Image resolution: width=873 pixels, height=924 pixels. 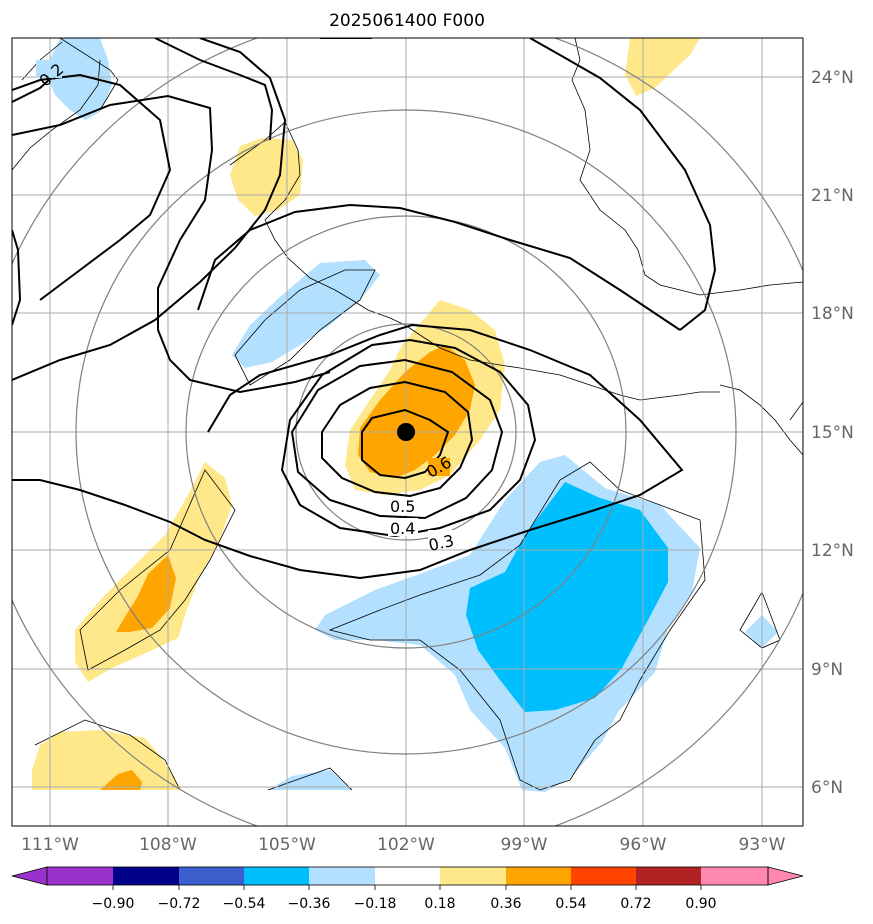 What do you see at coordinates (785, 876) in the screenshot?
I see `colorbar-extend-high` at bounding box center [785, 876].